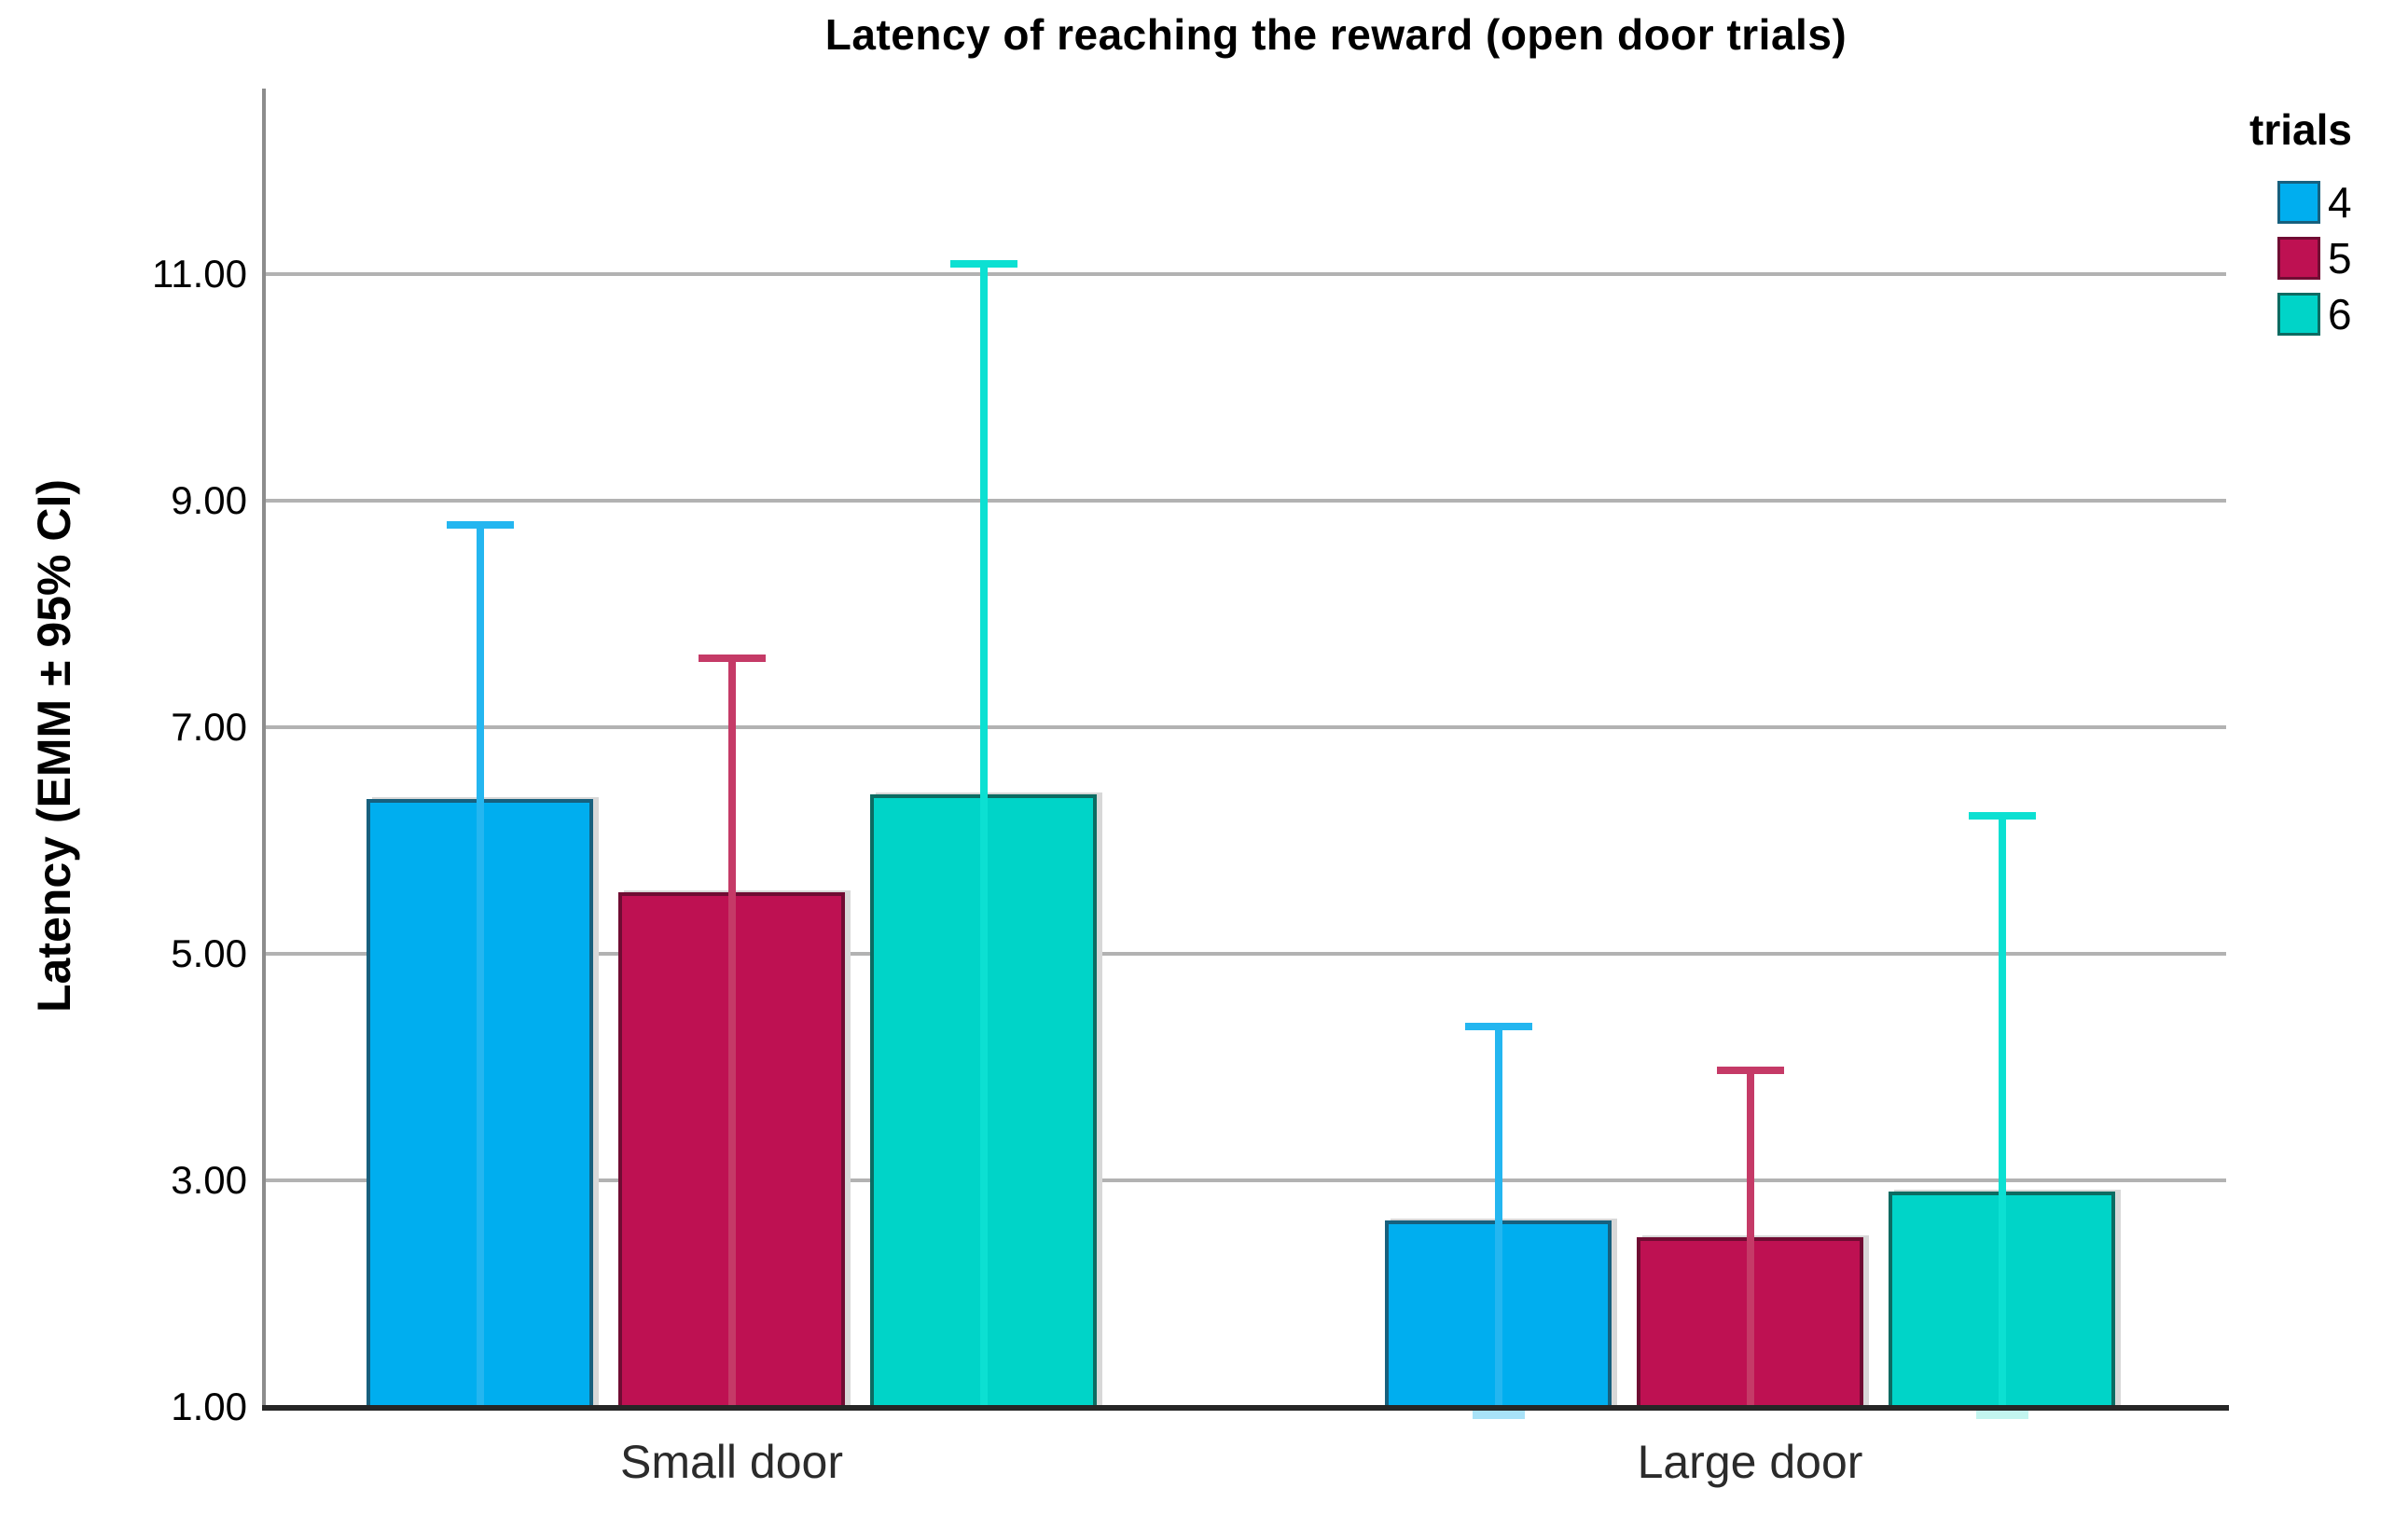  Describe the element at coordinates (1245, 1408) in the screenshot. I see `x-axis-line` at that location.